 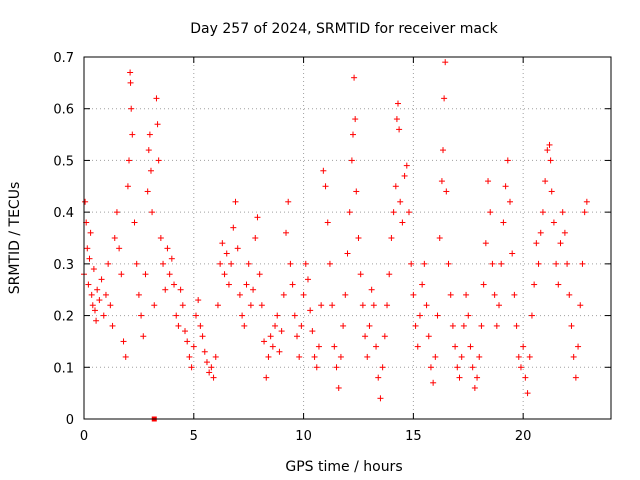 What do you see at coordinates (63, 161) in the screenshot?
I see `y-tick-label: 0.5` at bounding box center [63, 161].